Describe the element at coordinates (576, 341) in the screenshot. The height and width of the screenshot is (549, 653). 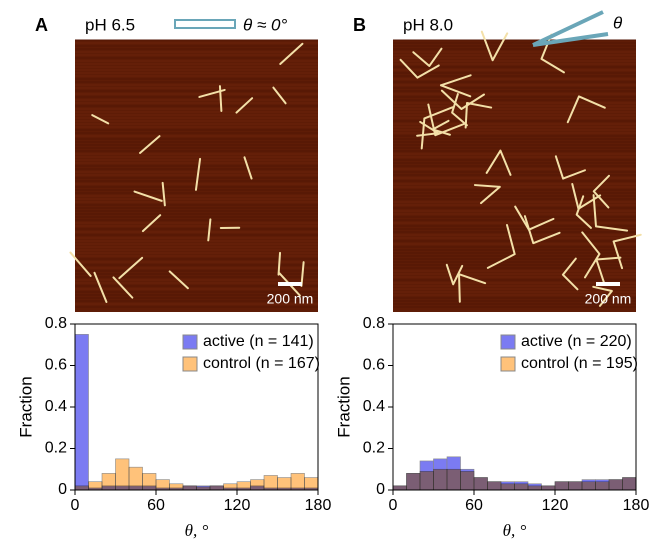
I see `legend-label: active (n = 220)` at that location.